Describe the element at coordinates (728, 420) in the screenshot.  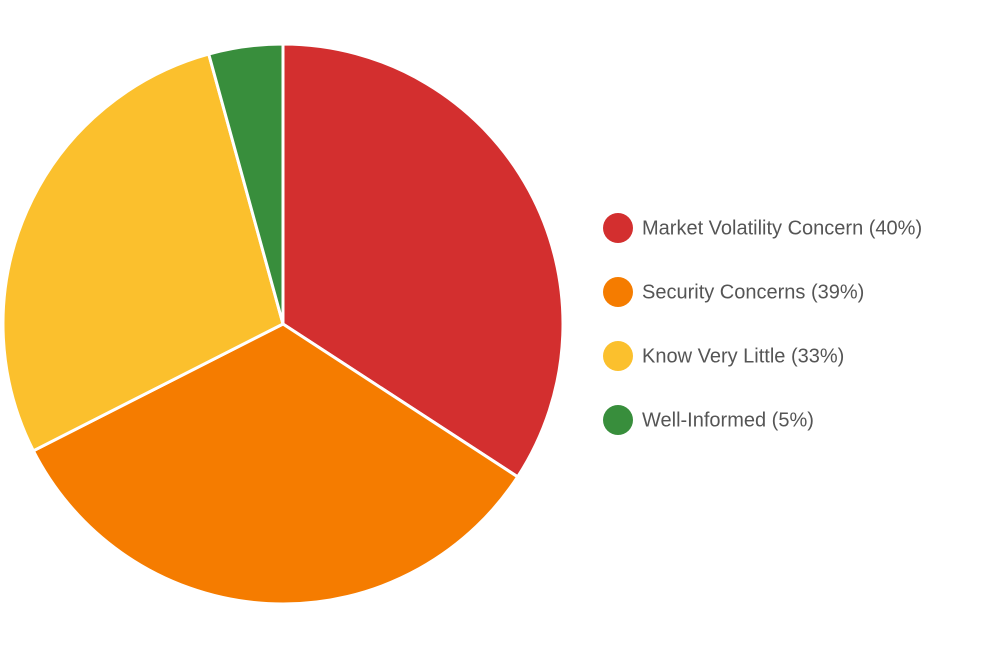
I see `legend-label: Well-Informed (5%)` at that location.